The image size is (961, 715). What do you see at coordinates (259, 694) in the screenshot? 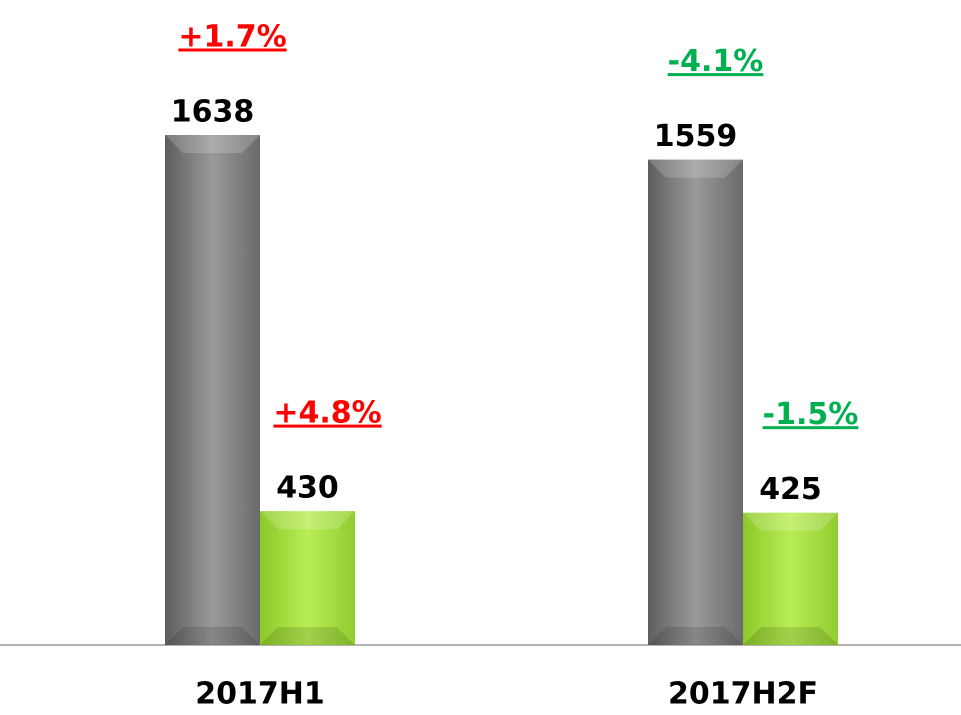
I see `x-tick-label: 2017H1` at bounding box center [259, 694].